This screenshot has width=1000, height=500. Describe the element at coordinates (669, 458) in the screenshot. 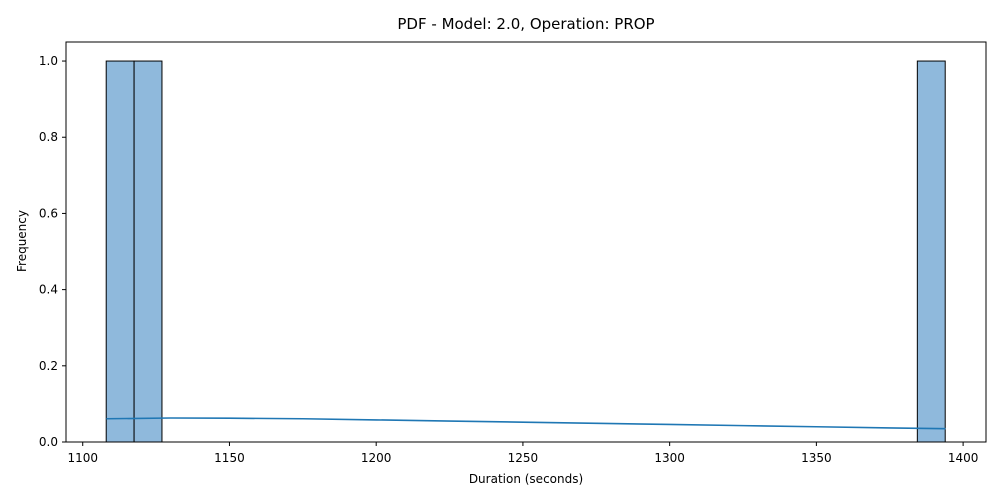

I see `x-tick-label: 1300` at that location.